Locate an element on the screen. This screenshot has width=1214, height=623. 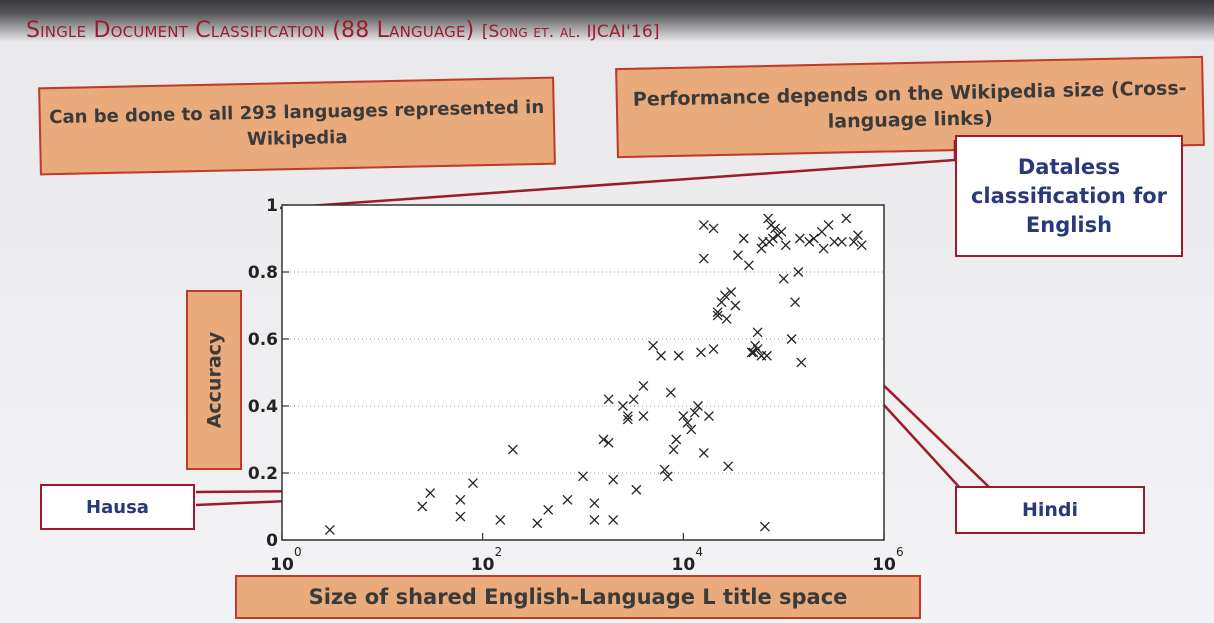
y-axis-label-box: Accuracy is located at coordinates (214, 380).